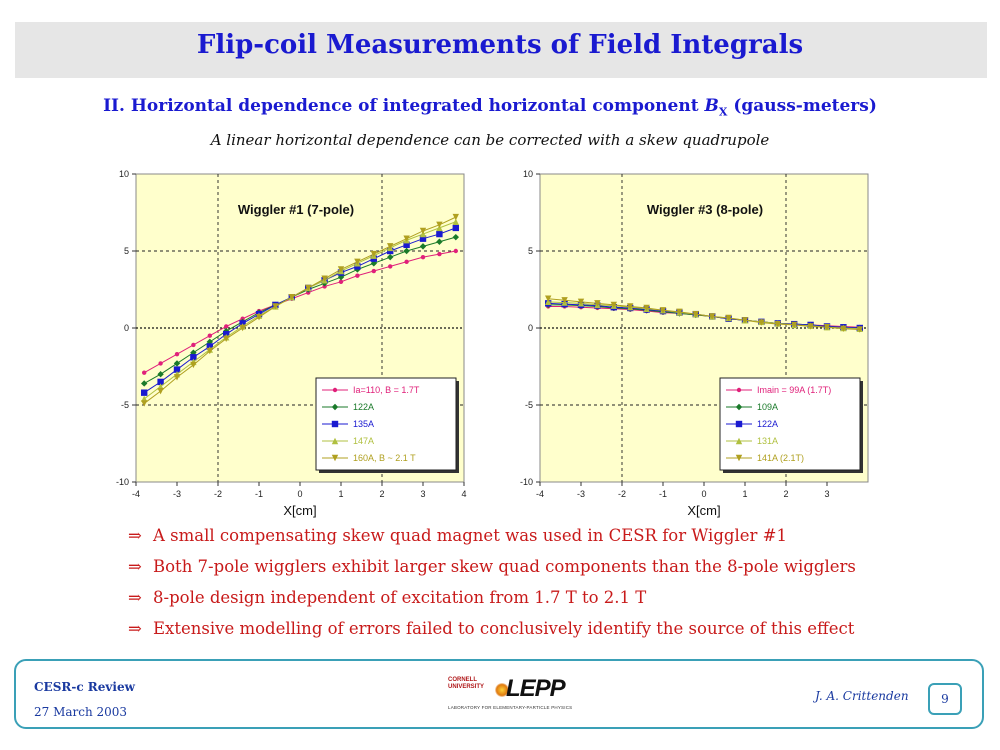 The width and height of the screenshot is (1000, 750). I want to click on x-tick-label: 2, so click(785, 494).